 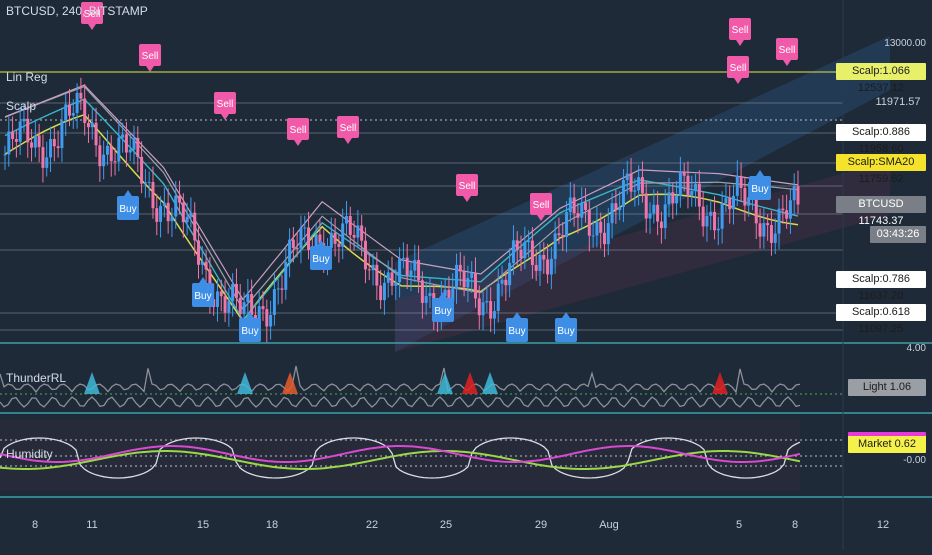 What do you see at coordinates (874, 387) in the screenshot?
I see `light-label: Light` at bounding box center [874, 387].